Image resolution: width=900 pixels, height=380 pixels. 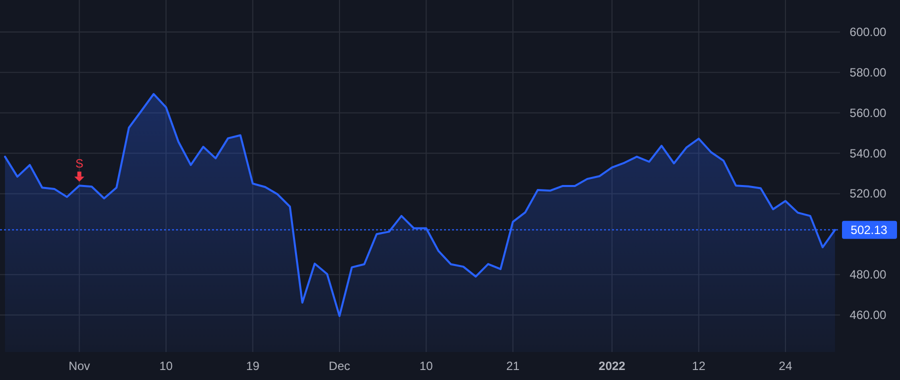 What do you see at coordinates (868, 72) in the screenshot?
I see `y-tick-label: 580.00` at bounding box center [868, 72].